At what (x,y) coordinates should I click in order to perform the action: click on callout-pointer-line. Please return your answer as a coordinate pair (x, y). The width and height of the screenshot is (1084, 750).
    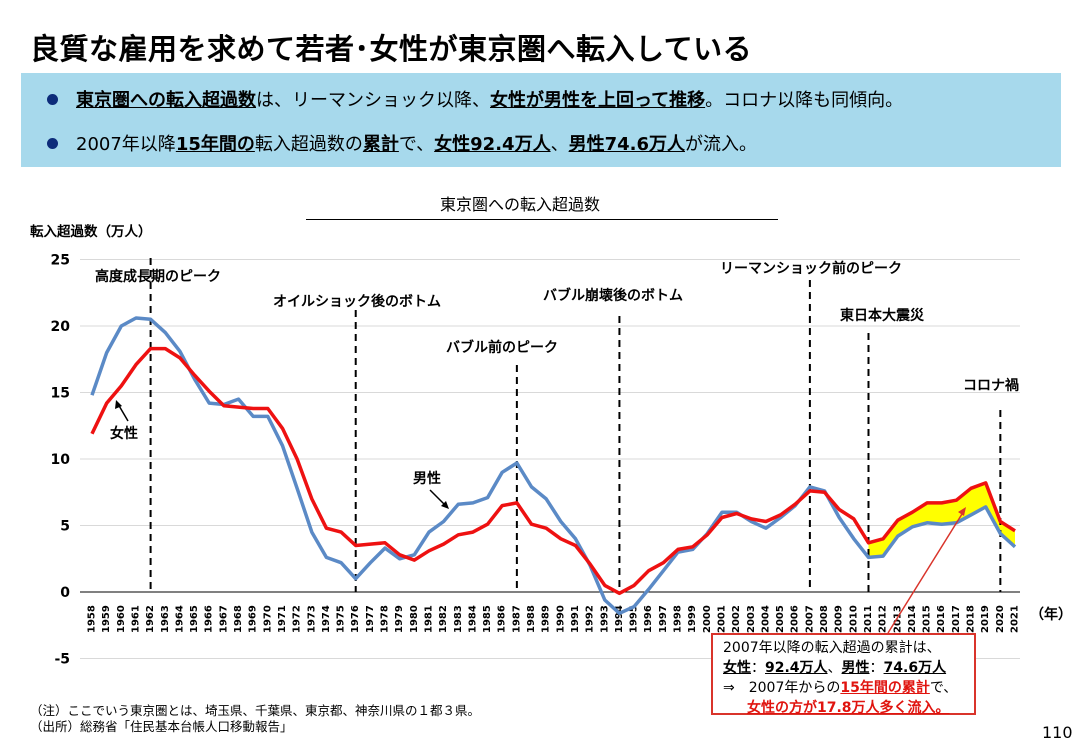
    Looking at the image, I should click on (925, 573).